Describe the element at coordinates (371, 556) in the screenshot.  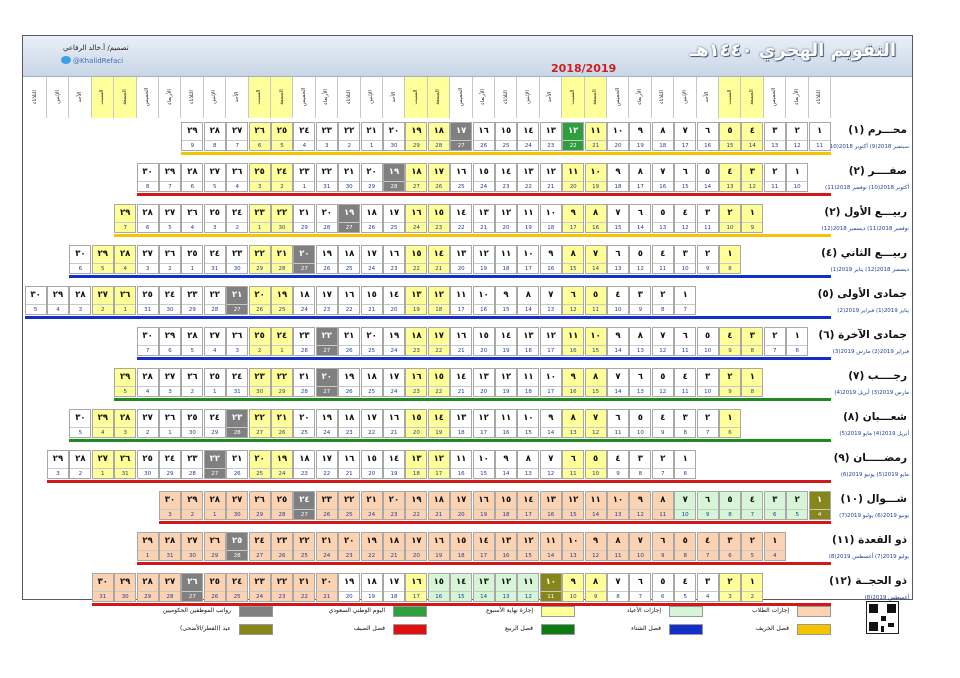
I see `gregorian-day: 22` at that location.